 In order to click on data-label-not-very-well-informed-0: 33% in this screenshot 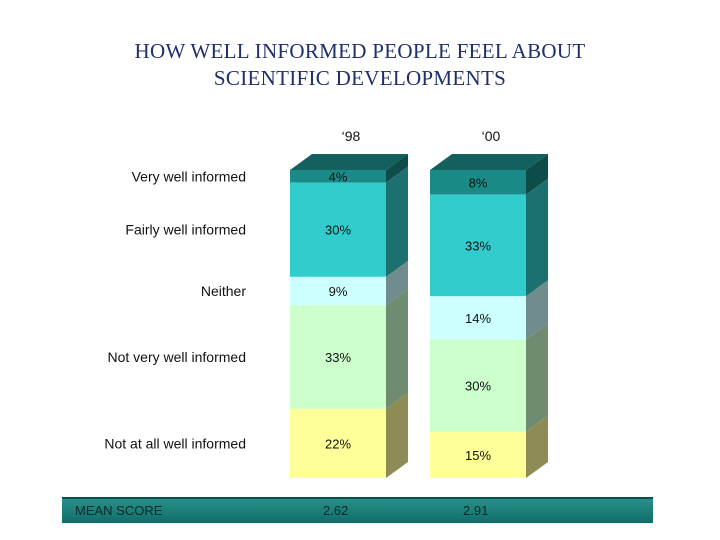, I will do `click(338, 357)`.